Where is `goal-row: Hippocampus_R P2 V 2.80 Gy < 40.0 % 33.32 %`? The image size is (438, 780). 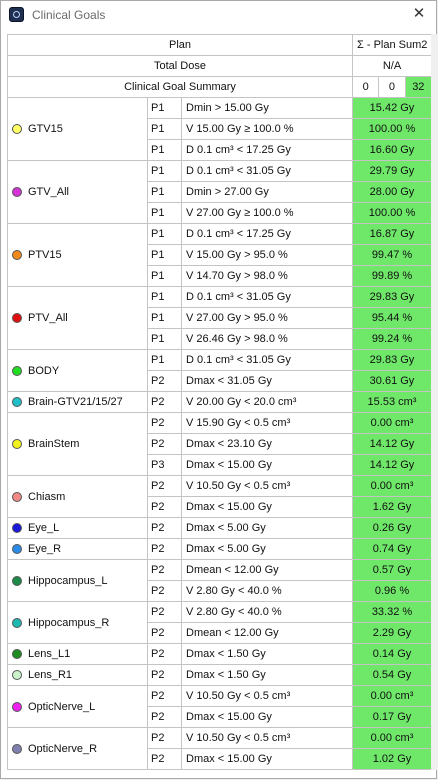
goal-row: Hippocampus_R P2 V 2.80 Gy < 40.0 % 33.32 % is located at coordinates (219, 622).